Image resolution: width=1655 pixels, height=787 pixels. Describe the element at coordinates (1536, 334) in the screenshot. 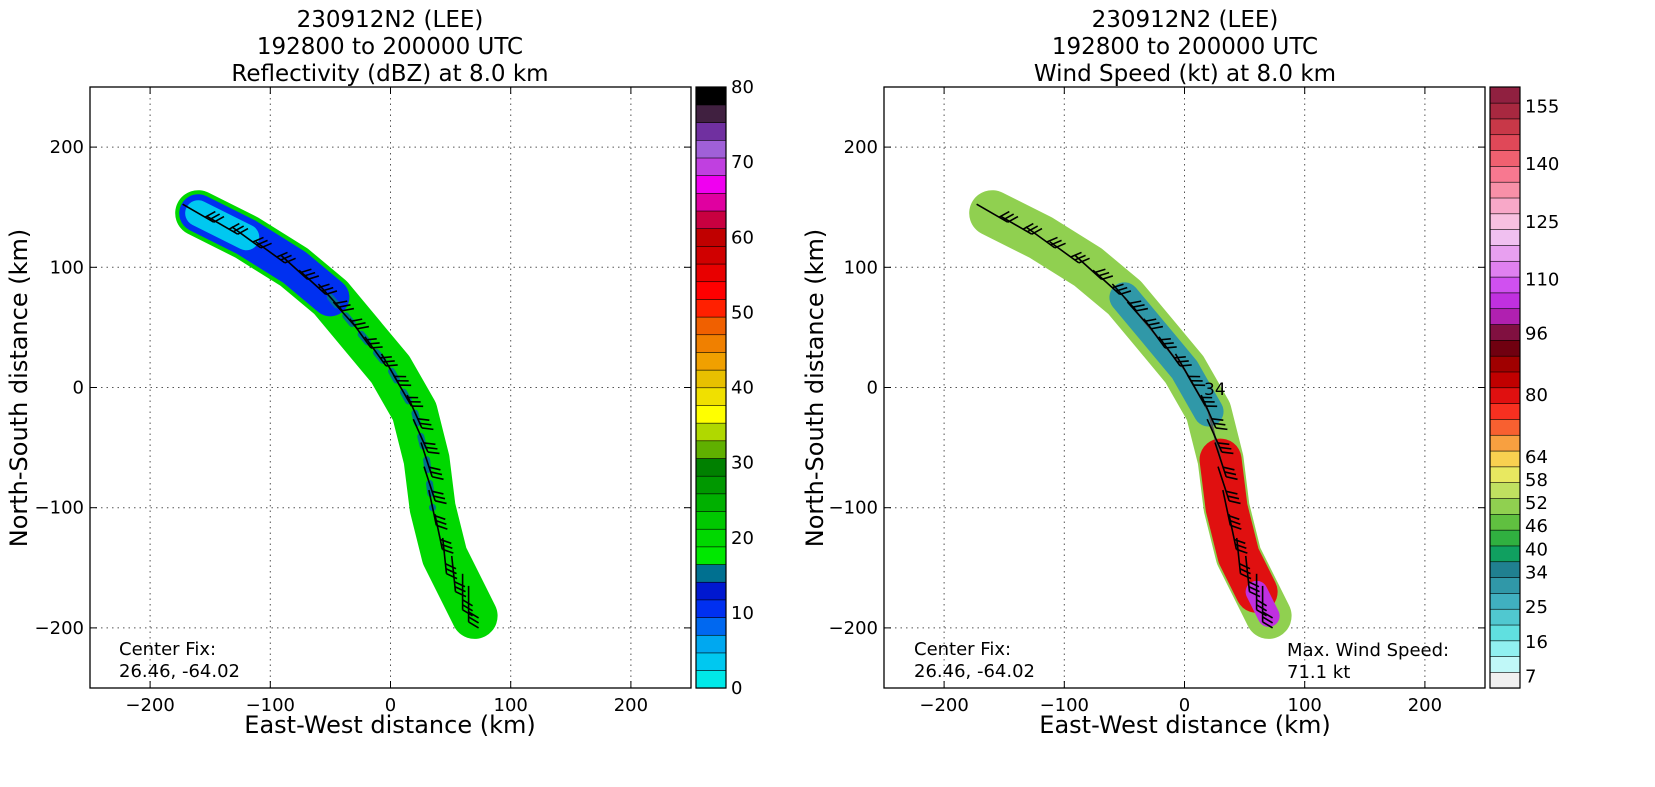

I see `colorbar-tick-label: 96` at that location.